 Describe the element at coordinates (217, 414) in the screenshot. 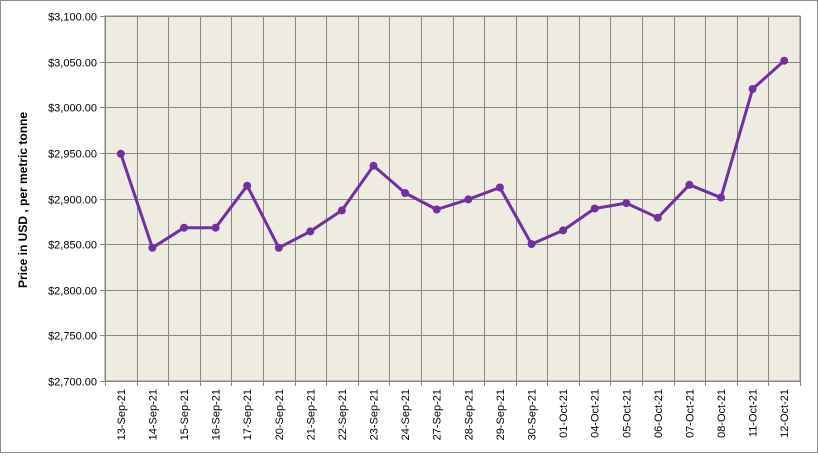

I see `x-tick-label: 16-Sep-21` at that location.